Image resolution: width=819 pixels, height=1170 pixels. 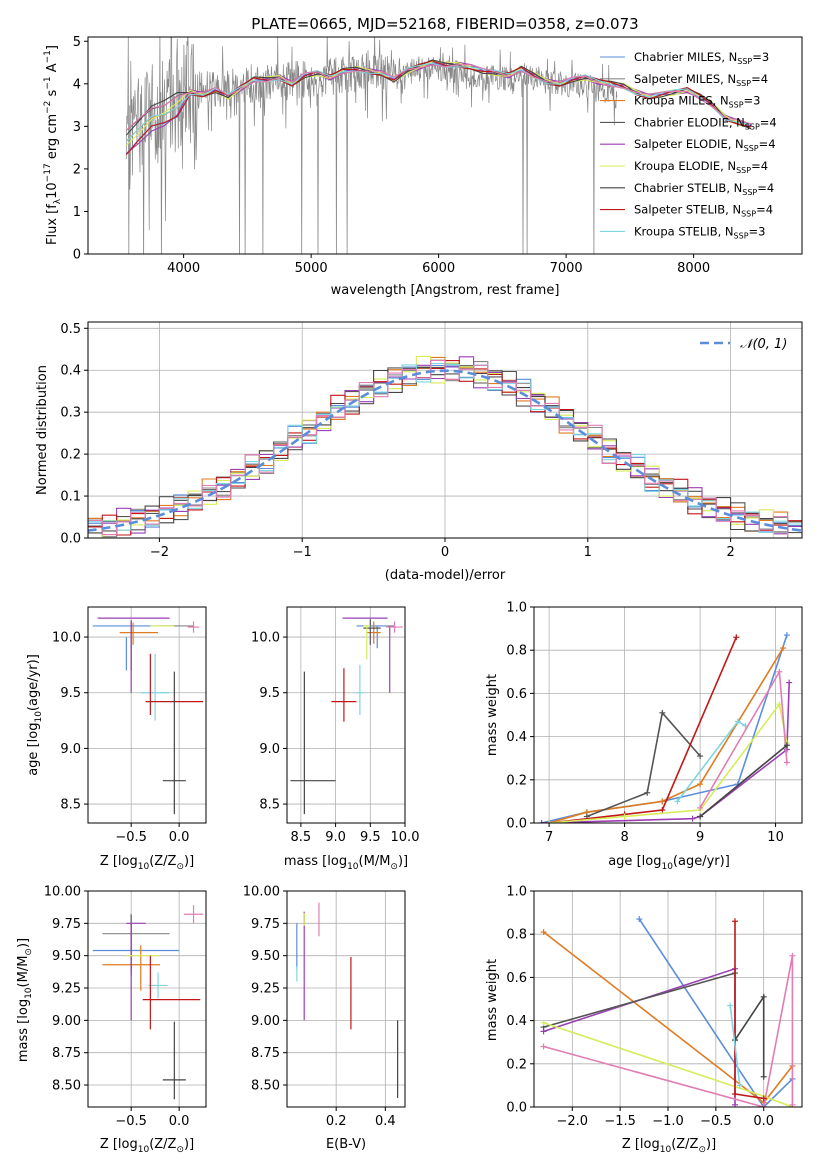 I want to click on y-tick-label: 4, so click(x=77, y=84).